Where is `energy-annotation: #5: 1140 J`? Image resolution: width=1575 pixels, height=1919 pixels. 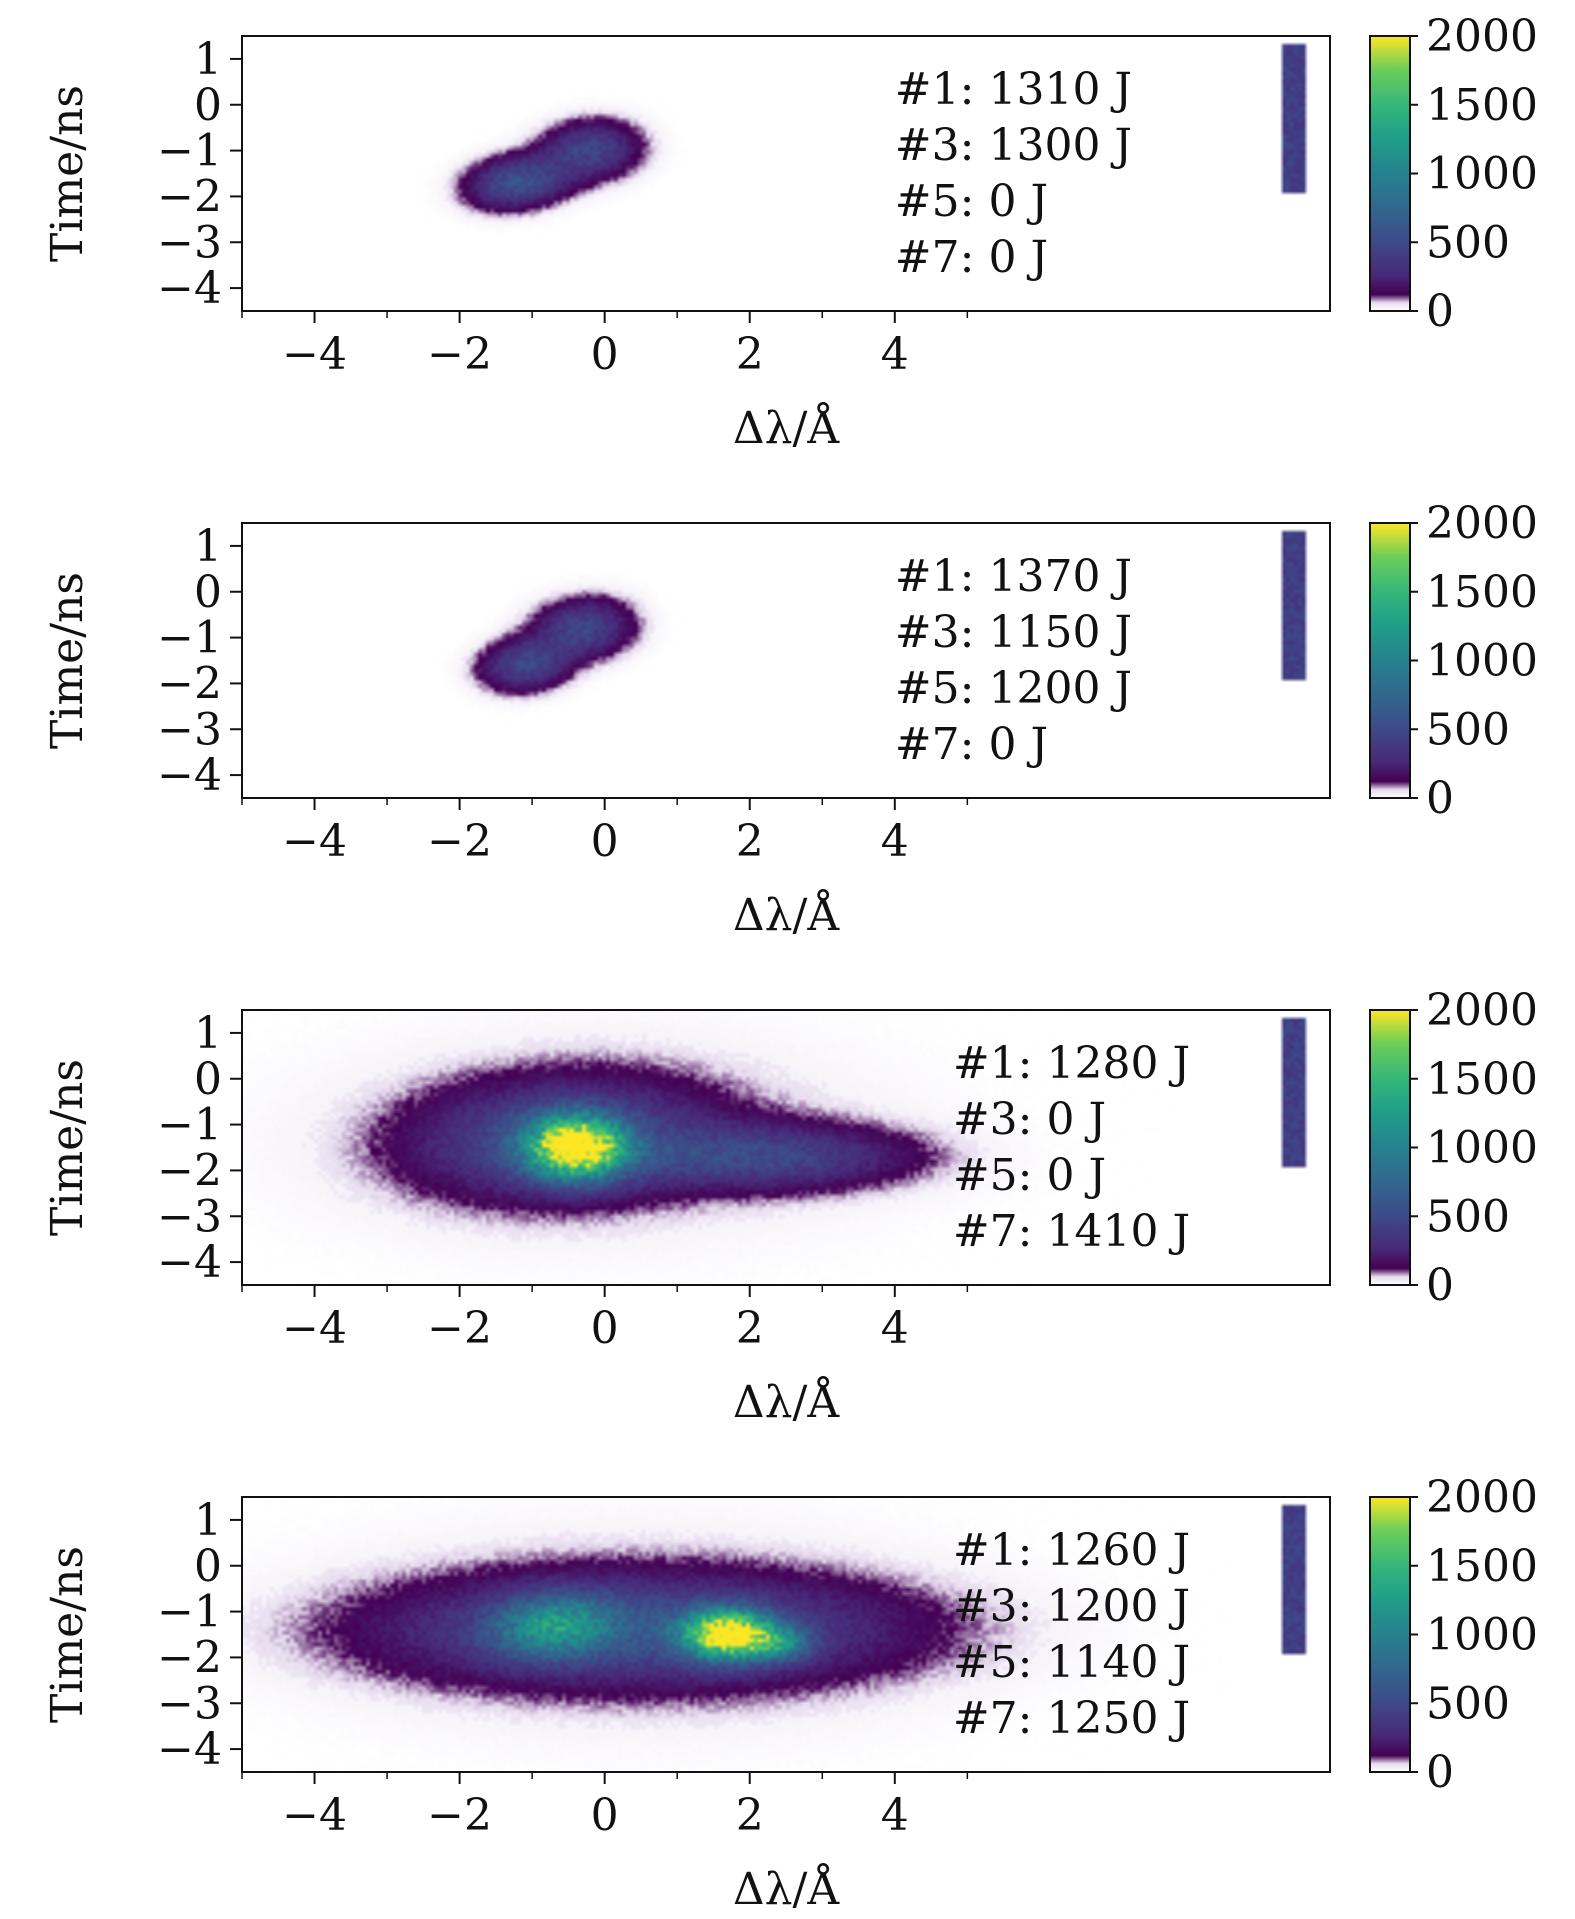 energy-annotation: #5: 1140 J is located at coordinates (1071, 1662).